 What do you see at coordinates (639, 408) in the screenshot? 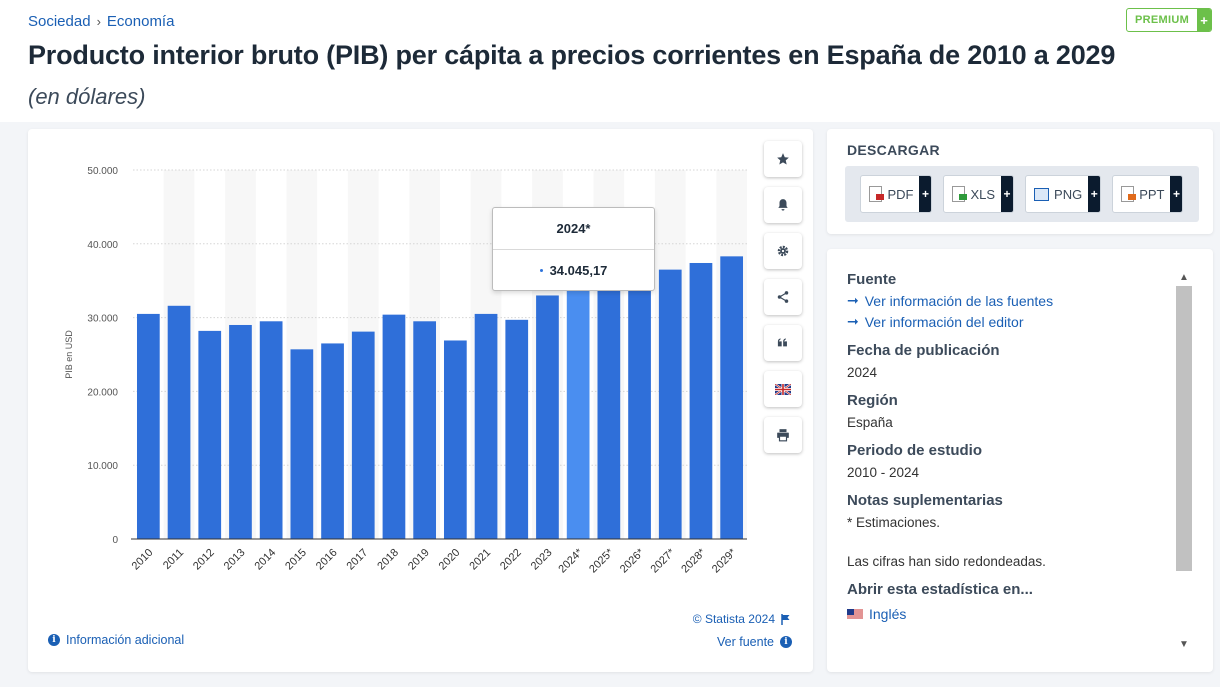
I see `bar-2026` at bounding box center [639, 408].